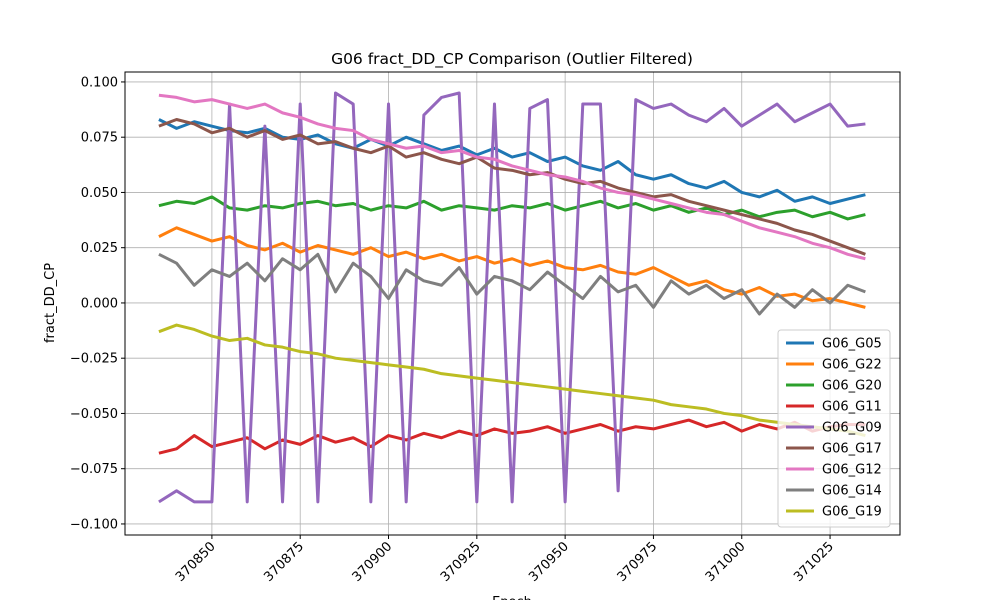 Image resolution: width=1000 pixels, height=600 pixels. I want to click on x-axis-label: Epoch, so click(512, 597).